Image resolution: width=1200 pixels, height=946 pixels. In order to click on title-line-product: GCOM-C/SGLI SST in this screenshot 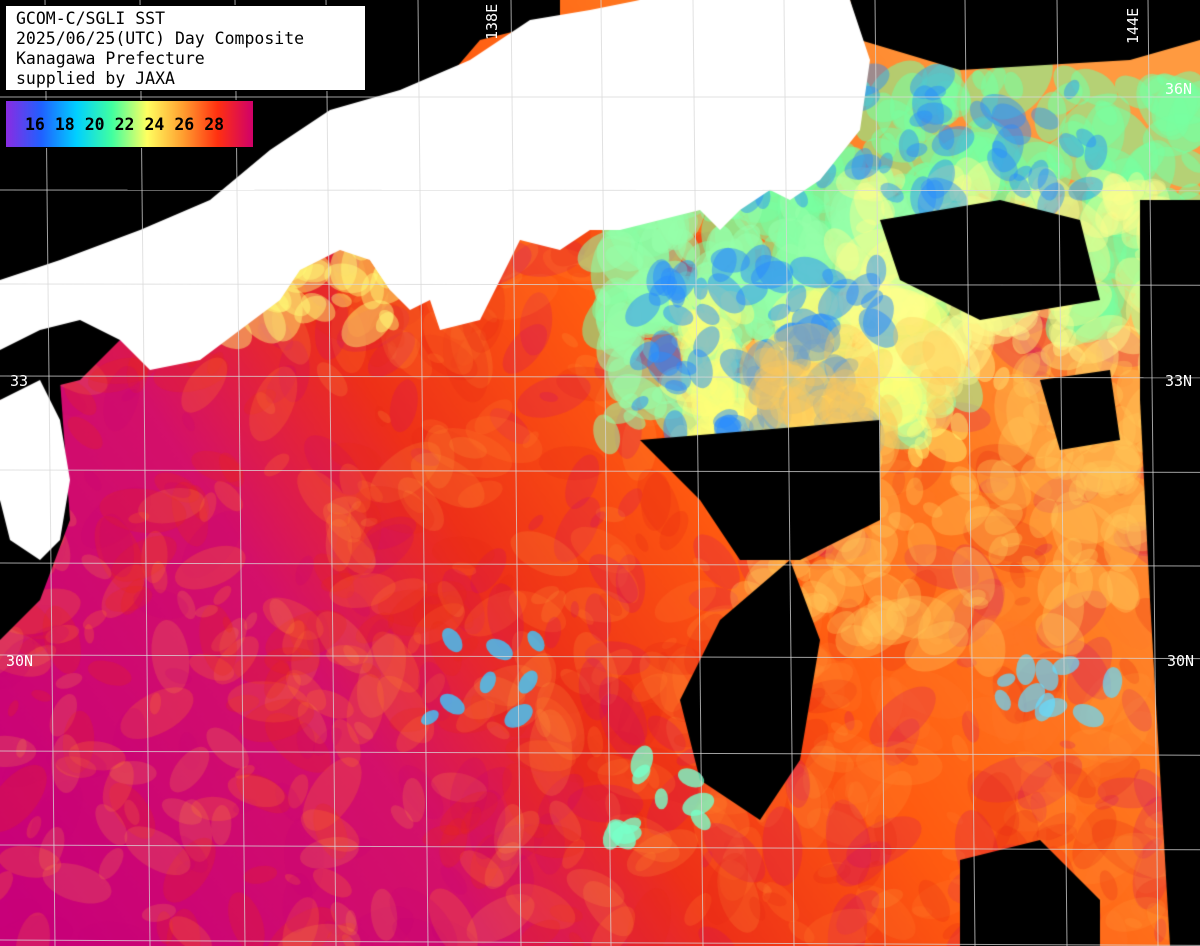, I will do `click(91, 18)`.